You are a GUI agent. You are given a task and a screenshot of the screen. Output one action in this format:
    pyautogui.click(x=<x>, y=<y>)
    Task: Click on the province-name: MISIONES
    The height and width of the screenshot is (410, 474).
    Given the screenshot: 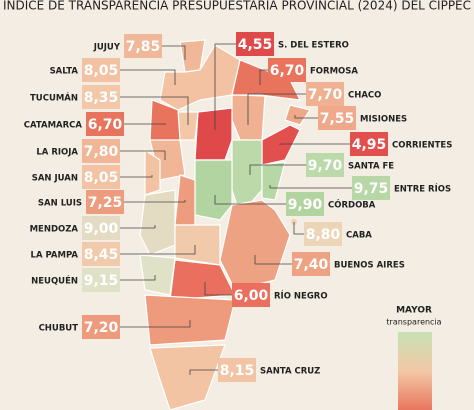 What is the action you would take?
    pyautogui.click(x=383, y=120)
    